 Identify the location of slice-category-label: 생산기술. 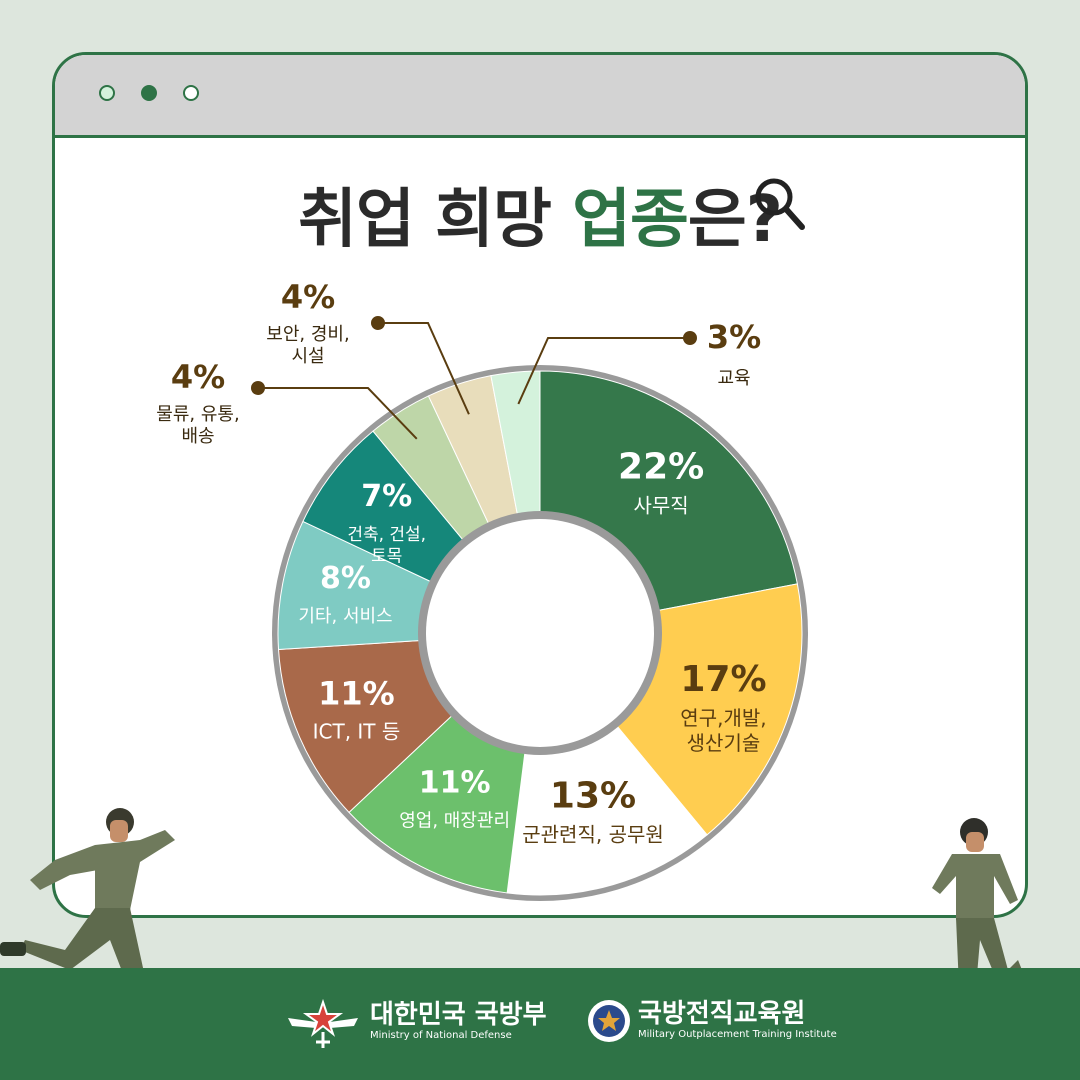
(724, 743).